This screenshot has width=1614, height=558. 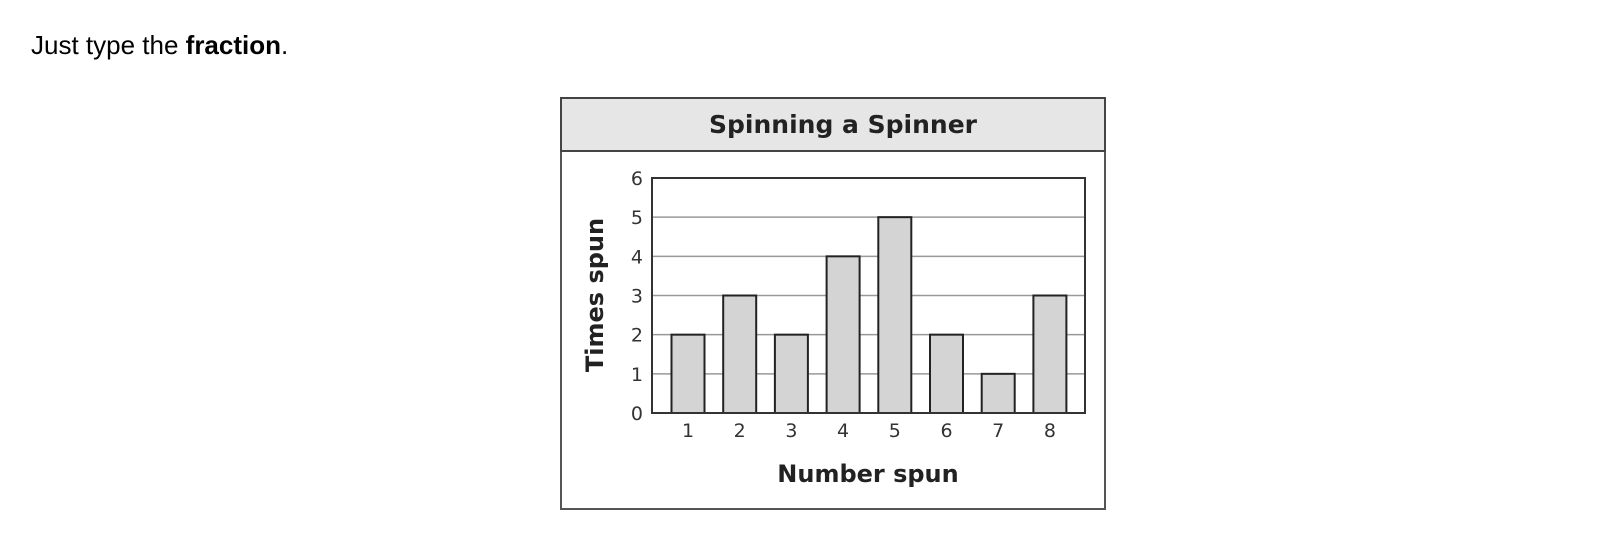 I want to click on y-tick-label: 4, so click(x=637, y=257).